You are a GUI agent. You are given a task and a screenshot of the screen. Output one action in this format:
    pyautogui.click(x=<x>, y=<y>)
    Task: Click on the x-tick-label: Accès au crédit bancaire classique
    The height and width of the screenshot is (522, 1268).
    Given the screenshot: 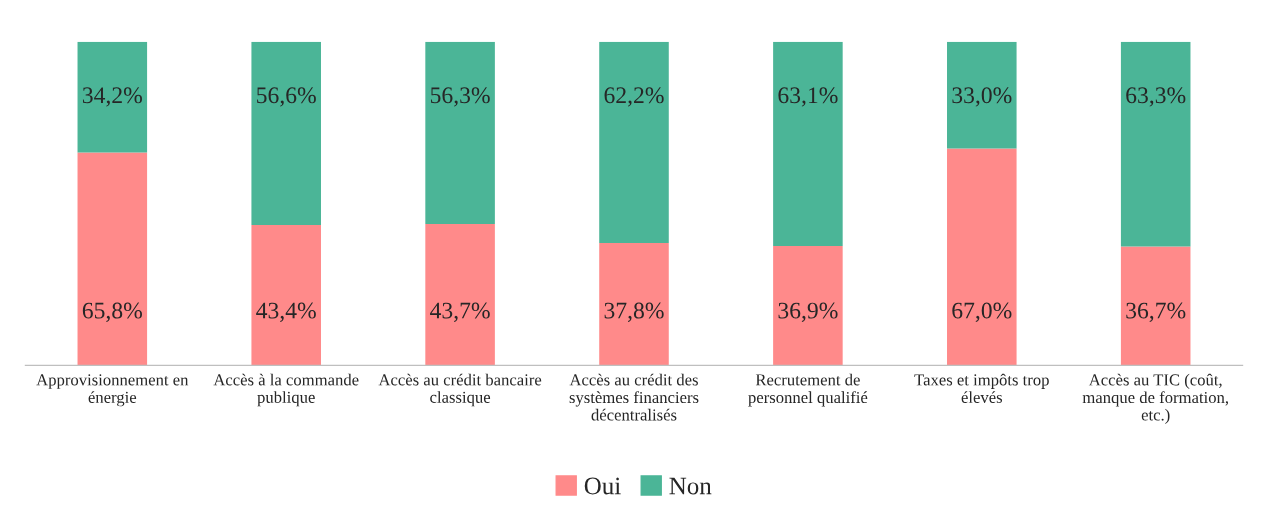 What is the action you would take?
    pyautogui.click(x=460, y=390)
    